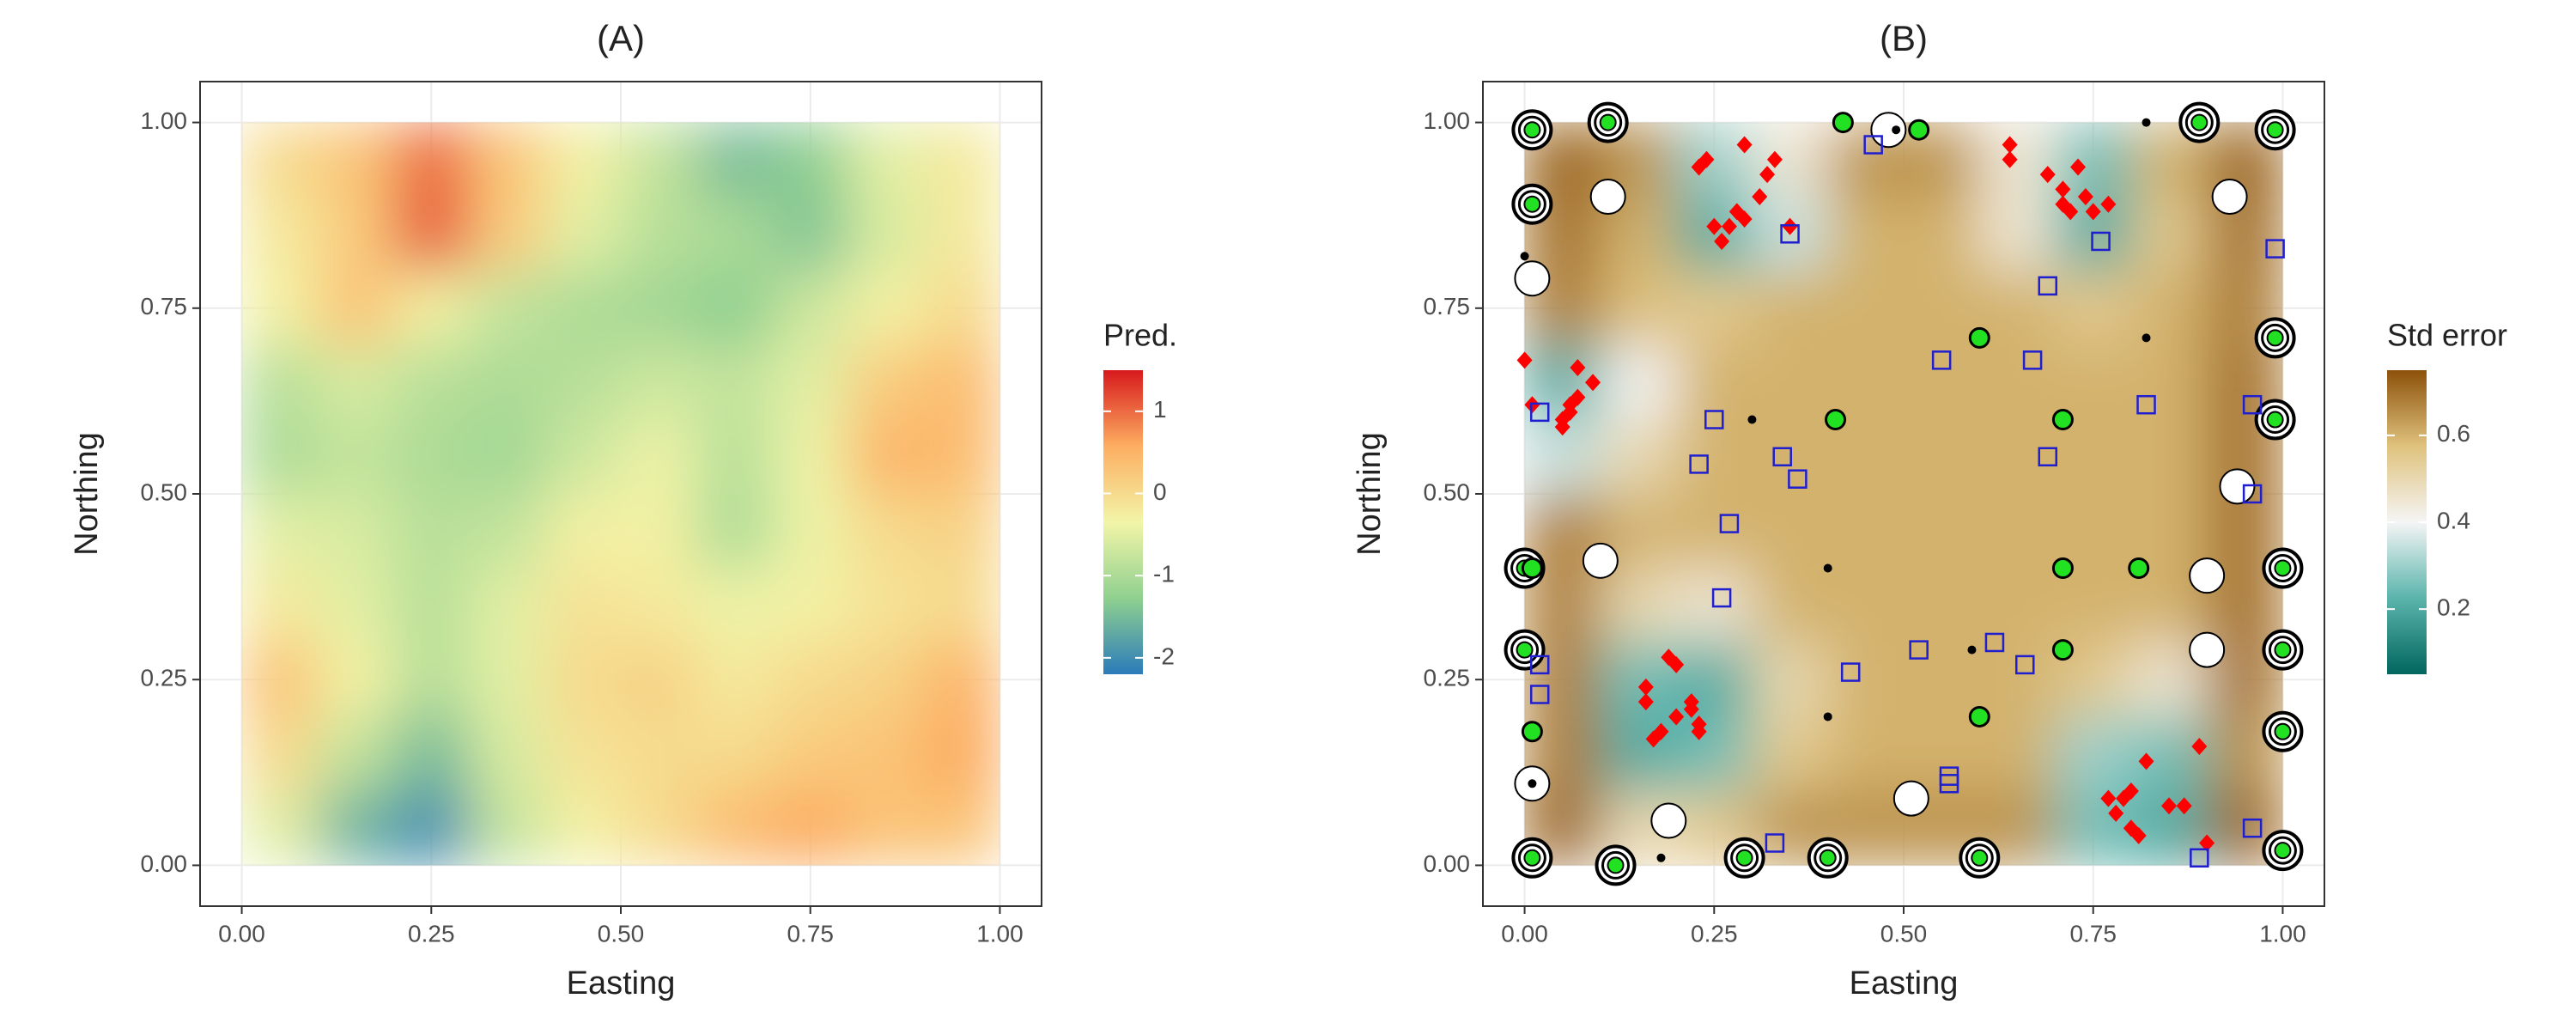 The image size is (2576, 1035). What do you see at coordinates (2093, 933) in the screenshot?
I see `x-tick-label: 0.75` at bounding box center [2093, 933].